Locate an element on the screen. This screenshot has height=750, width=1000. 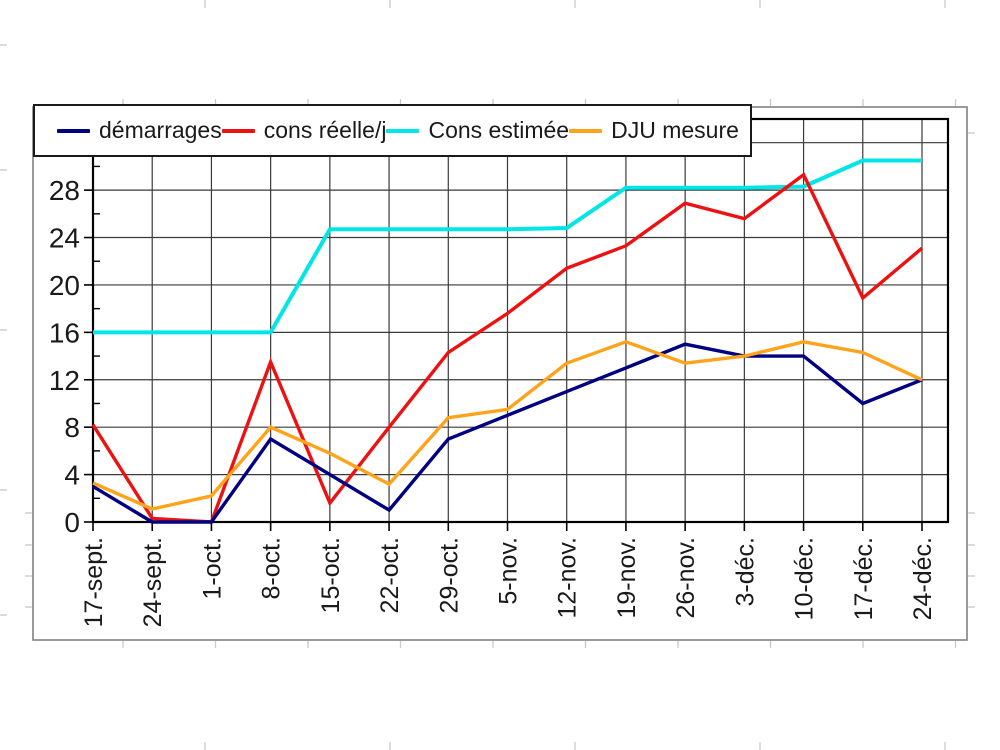
legend-item-demarrages: démarrages is located at coordinates (139, 130).